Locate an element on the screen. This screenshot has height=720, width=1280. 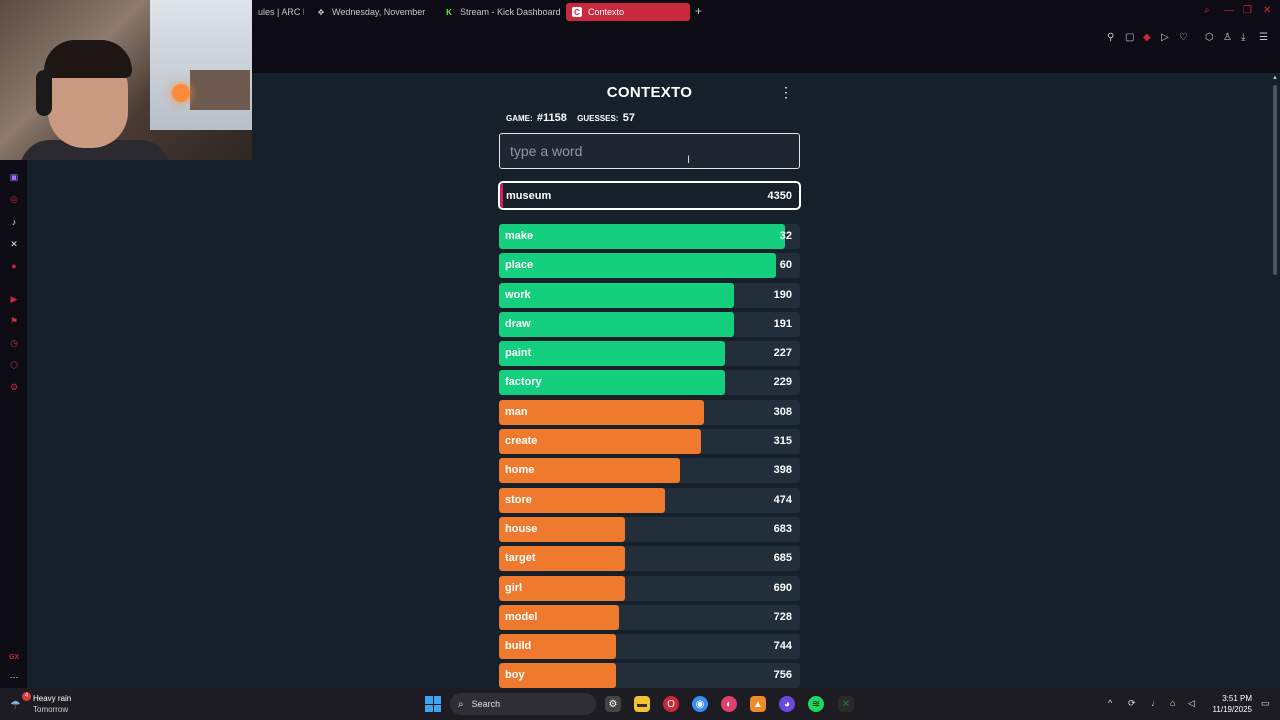
webcam-overlay is located at coordinates (126, 80).